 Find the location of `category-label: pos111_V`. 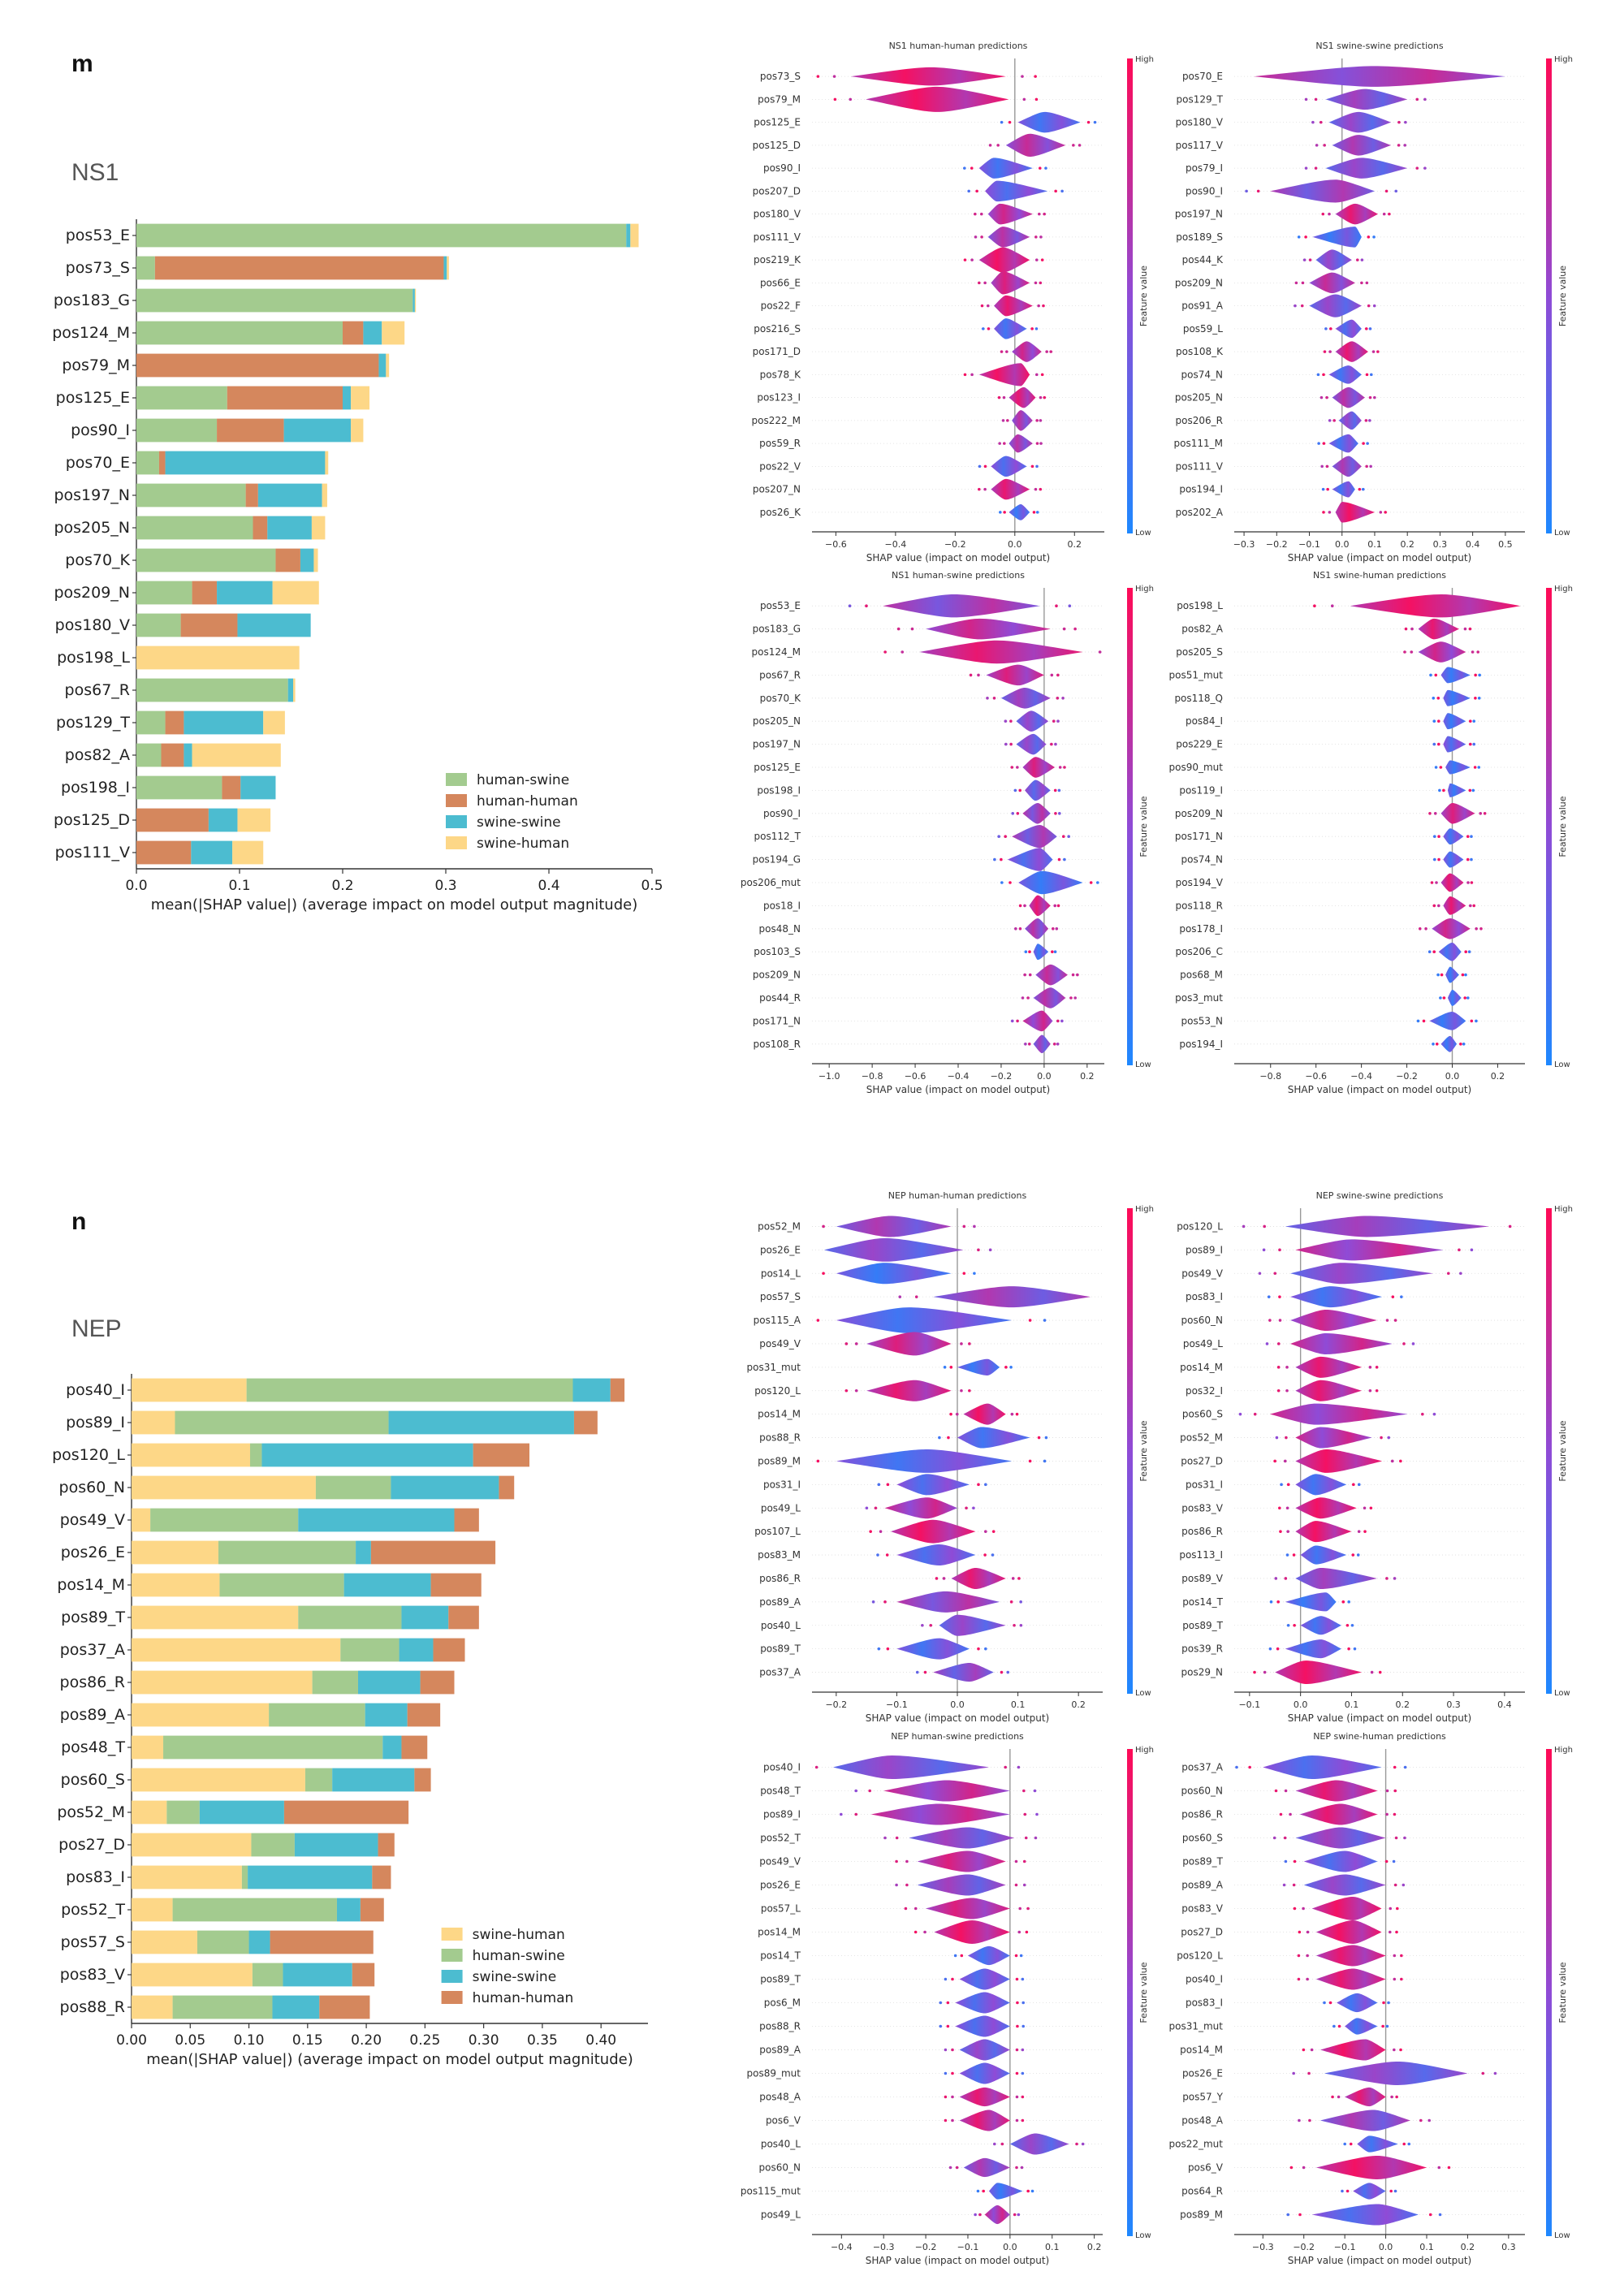

category-label: pos111_V is located at coordinates (93, 852).